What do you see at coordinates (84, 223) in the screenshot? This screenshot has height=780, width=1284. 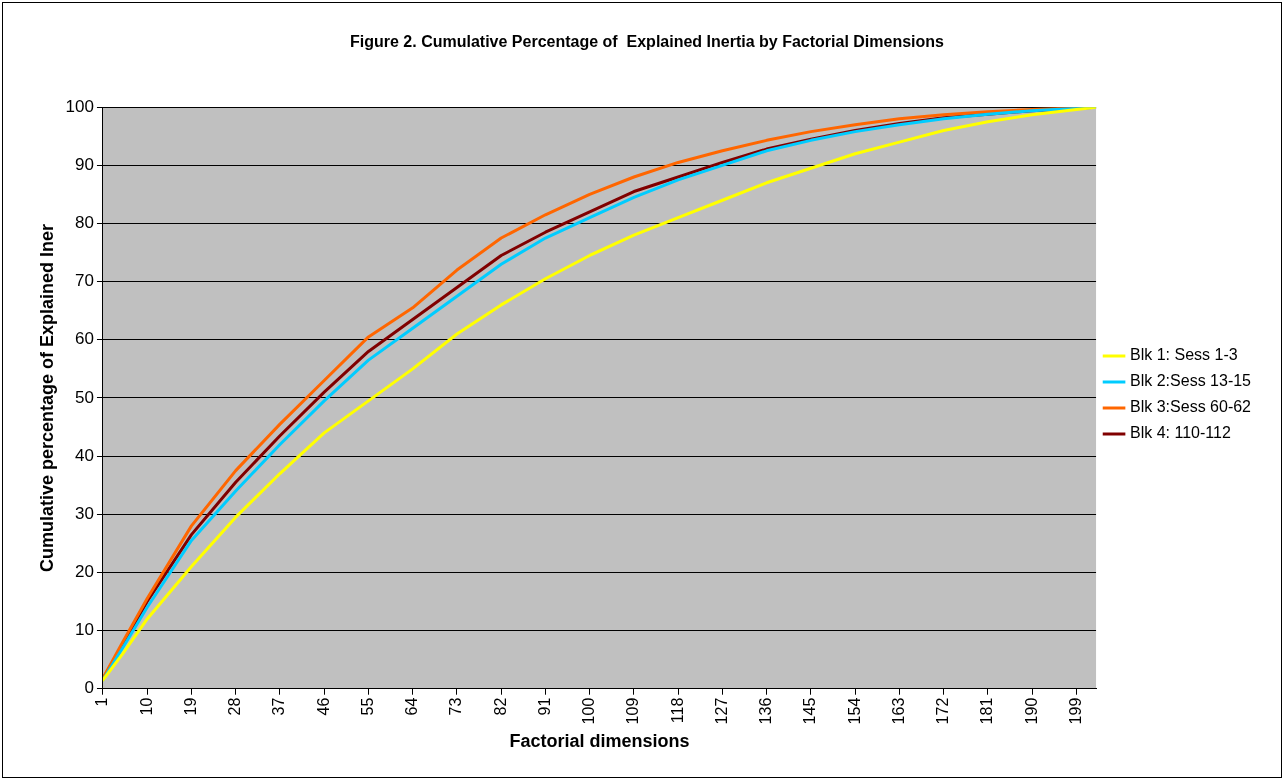 I see `y-tick-label: 80` at bounding box center [84, 223].